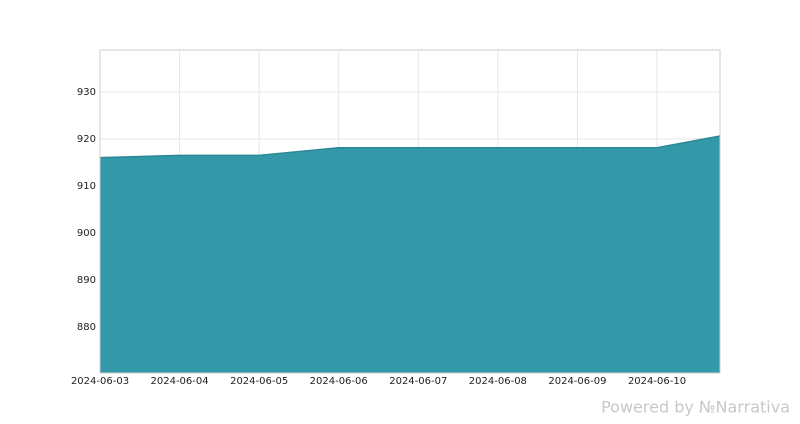 The image size is (800, 424). Describe the element at coordinates (86, 186) in the screenshot. I see `y-tick-label: 910` at that location.